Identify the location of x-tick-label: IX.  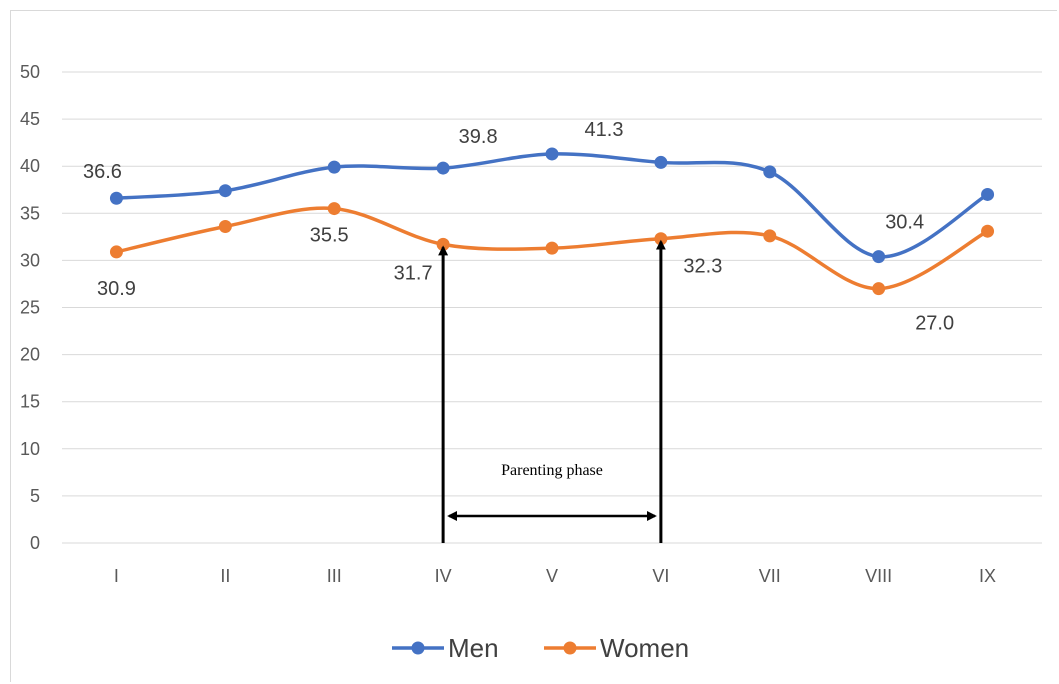
(987, 576).